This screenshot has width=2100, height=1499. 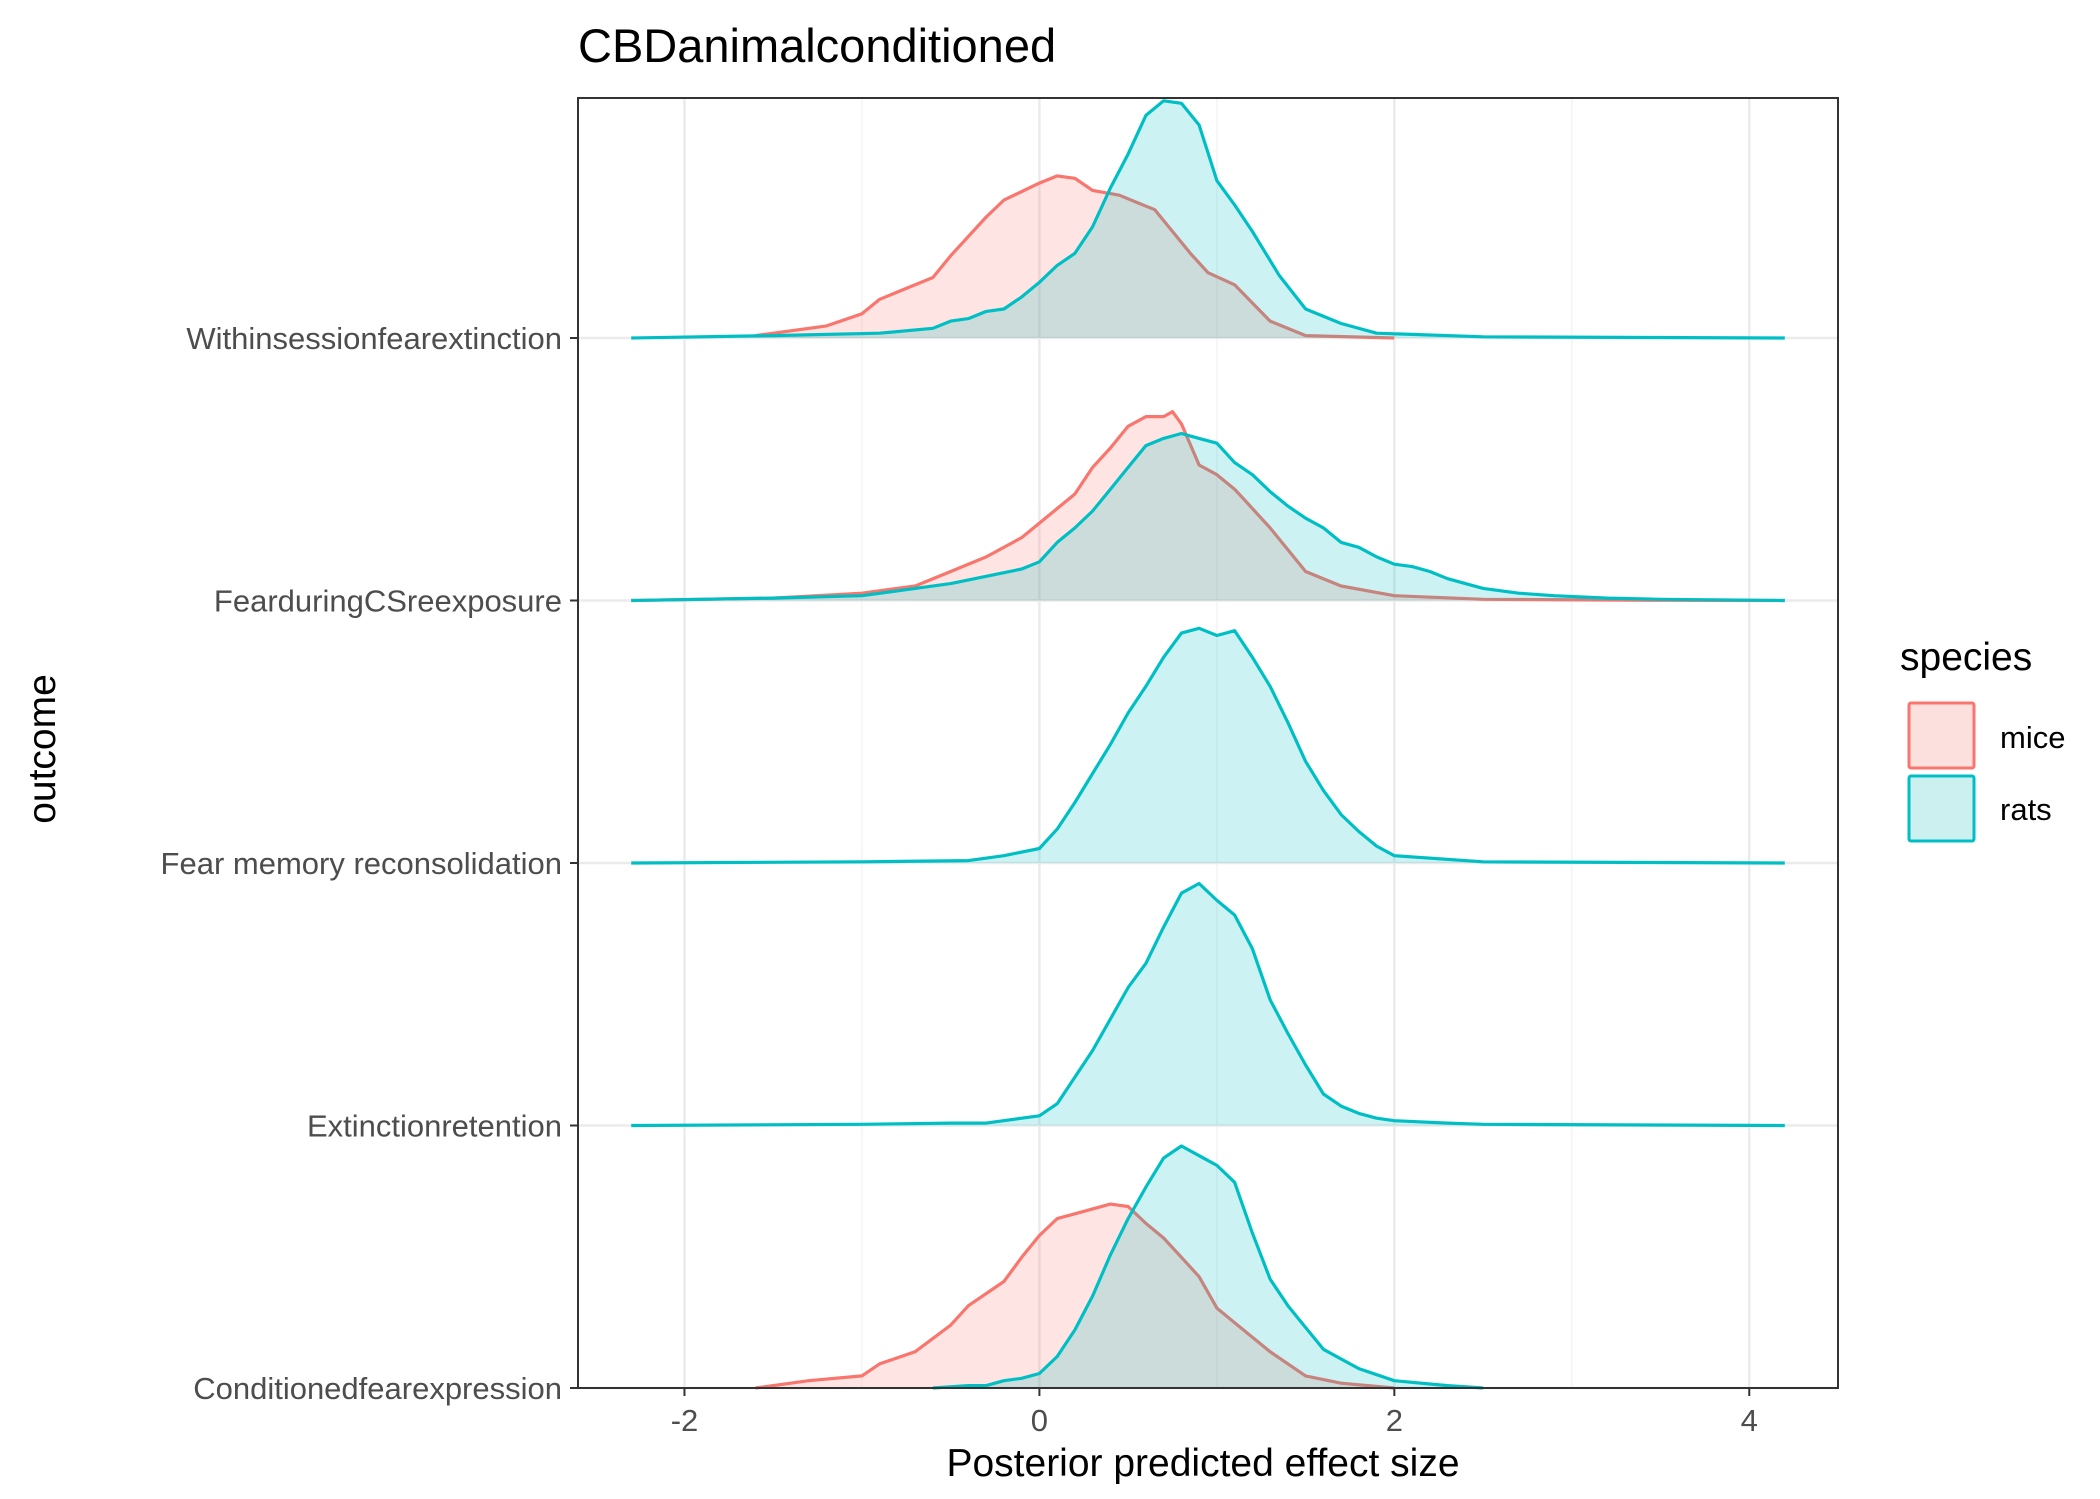 What do you see at coordinates (1214, 1413) in the screenshot?
I see `x-axis: -2 0 2 4` at bounding box center [1214, 1413].